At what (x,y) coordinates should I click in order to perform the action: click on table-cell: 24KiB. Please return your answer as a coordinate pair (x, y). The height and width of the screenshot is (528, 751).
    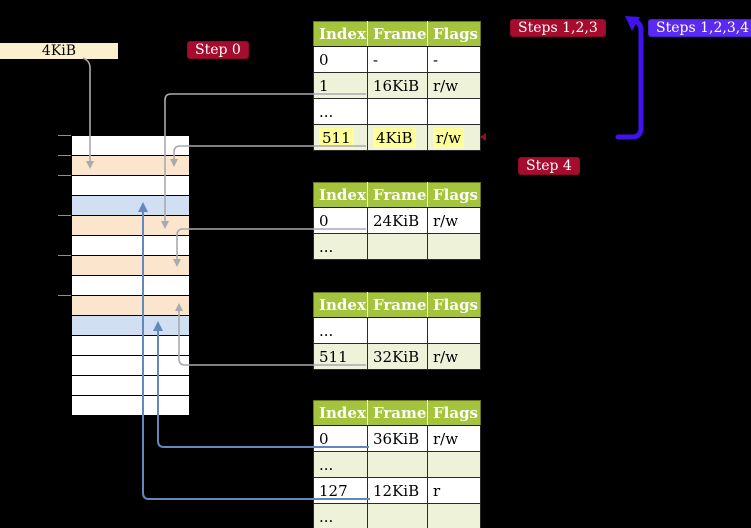
    Looking at the image, I should click on (397, 220).